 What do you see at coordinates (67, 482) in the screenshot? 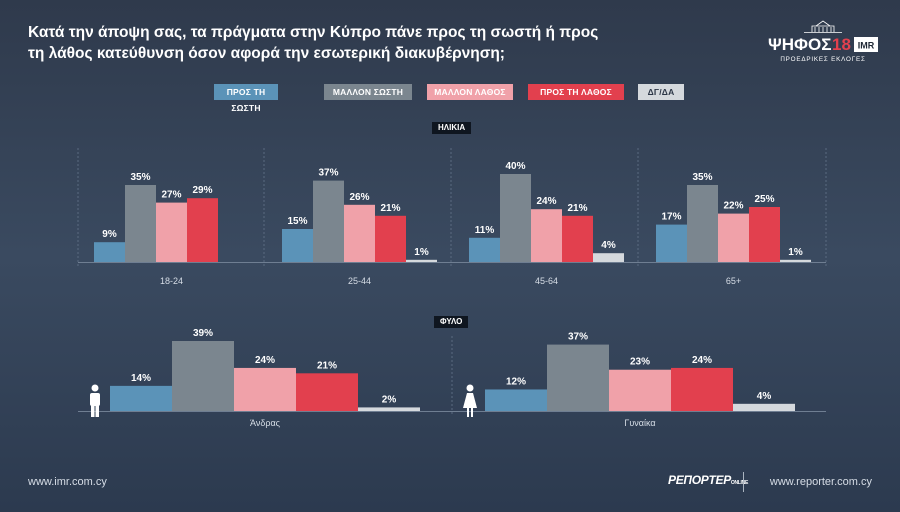
I see `footer-imr-url: www.imr.com.cy` at bounding box center [67, 482].